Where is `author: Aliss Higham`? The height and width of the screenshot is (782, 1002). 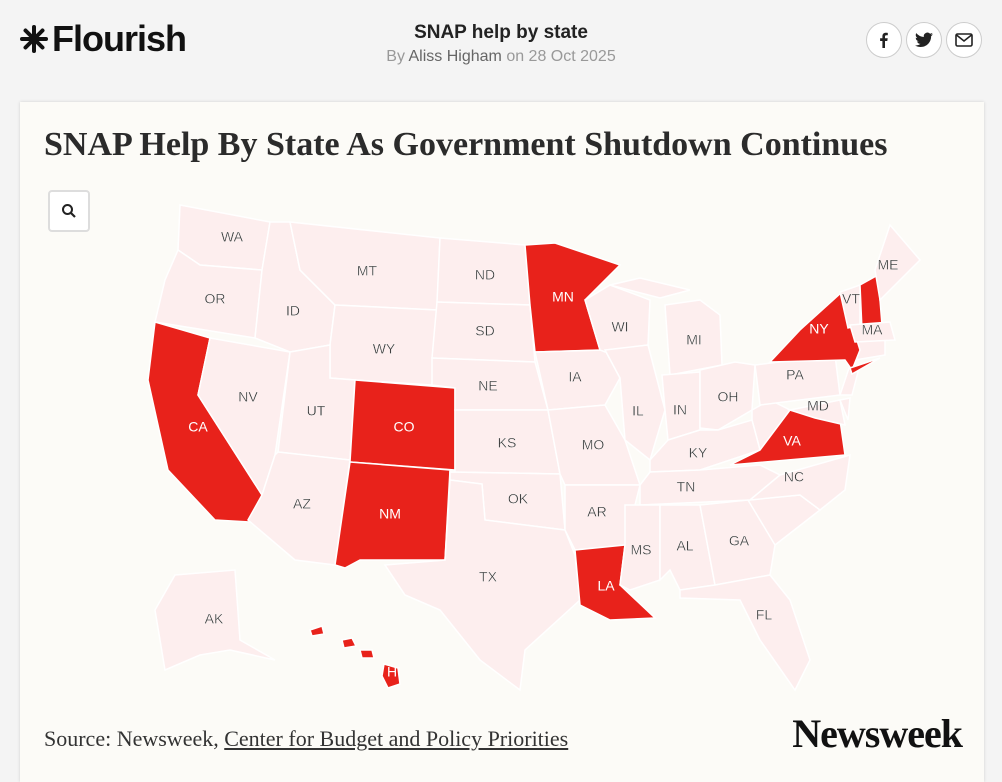
author: Aliss Higham is located at coordinates (455, 56).